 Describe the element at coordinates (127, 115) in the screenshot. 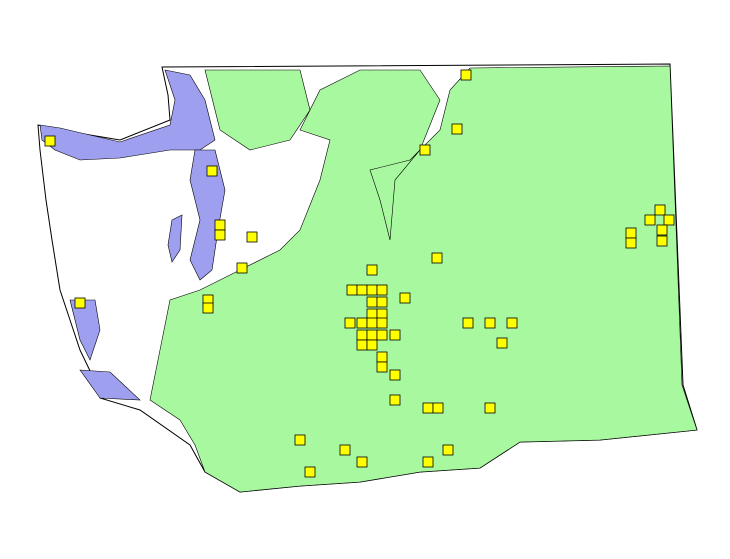

I see `strait-of-juan-de-fuca` at that location.